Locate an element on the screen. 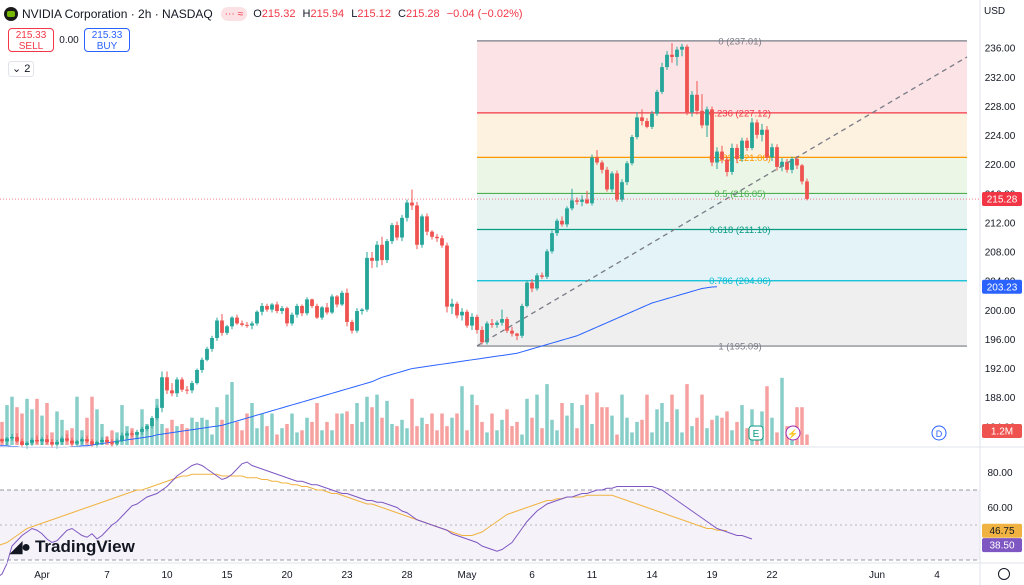  tradingview-mark-icon: ◢● is located at coordinates (20, 547).